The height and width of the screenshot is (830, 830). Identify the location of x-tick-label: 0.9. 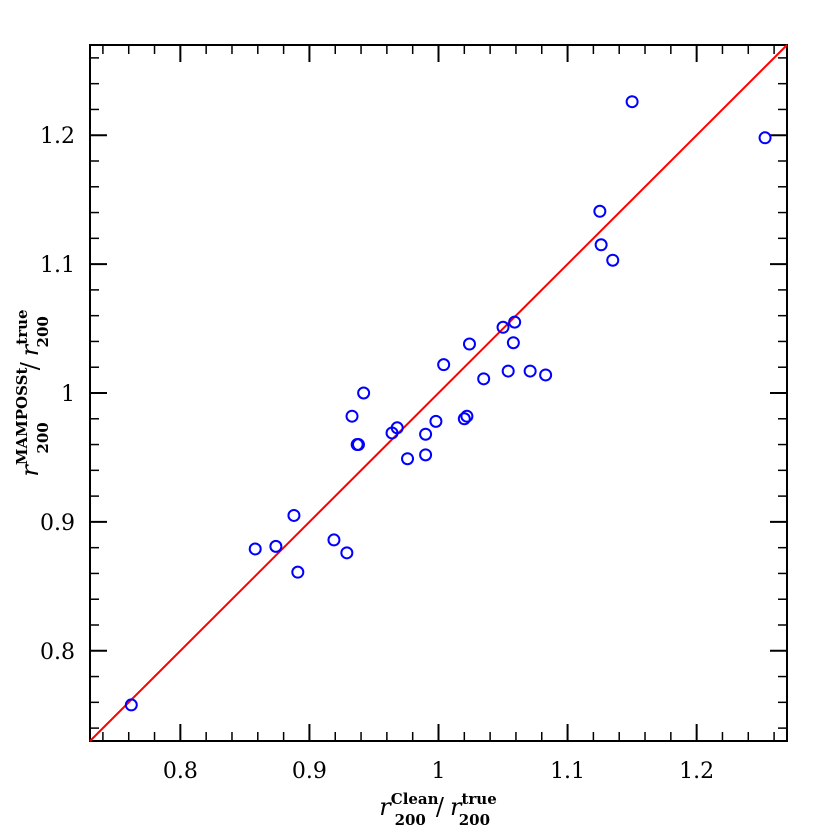
(309, 771).